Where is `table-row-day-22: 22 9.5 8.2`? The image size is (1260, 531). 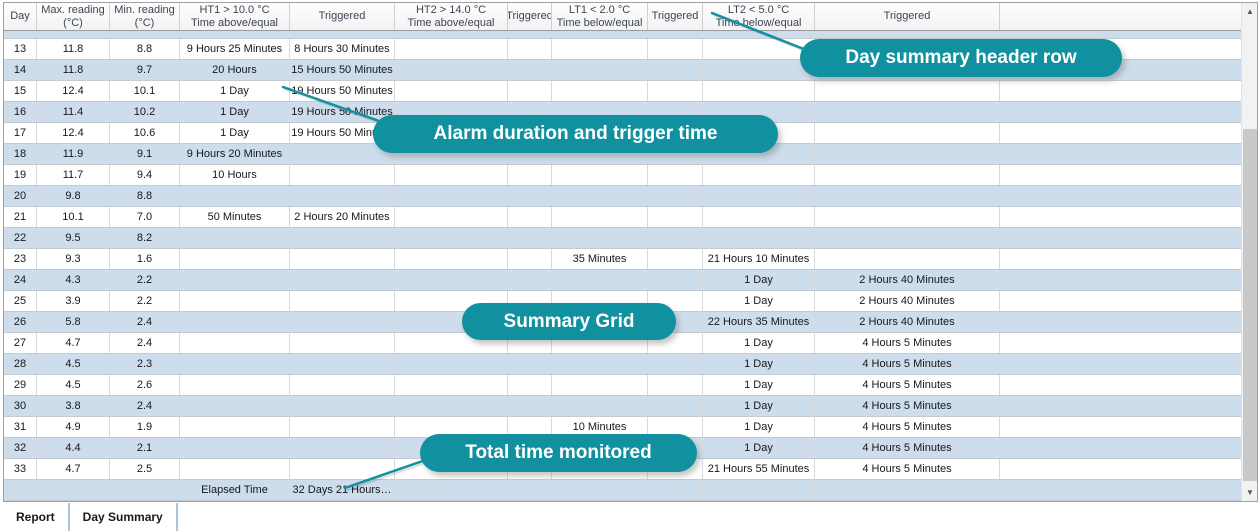 table-row-day-22: 22 9.5 8.2 is located at coordinates (622, 238).